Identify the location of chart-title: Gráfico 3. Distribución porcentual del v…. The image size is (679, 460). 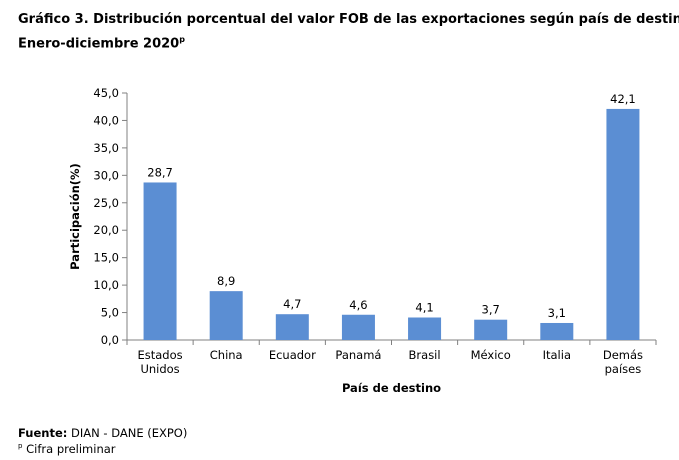
(348, 32).